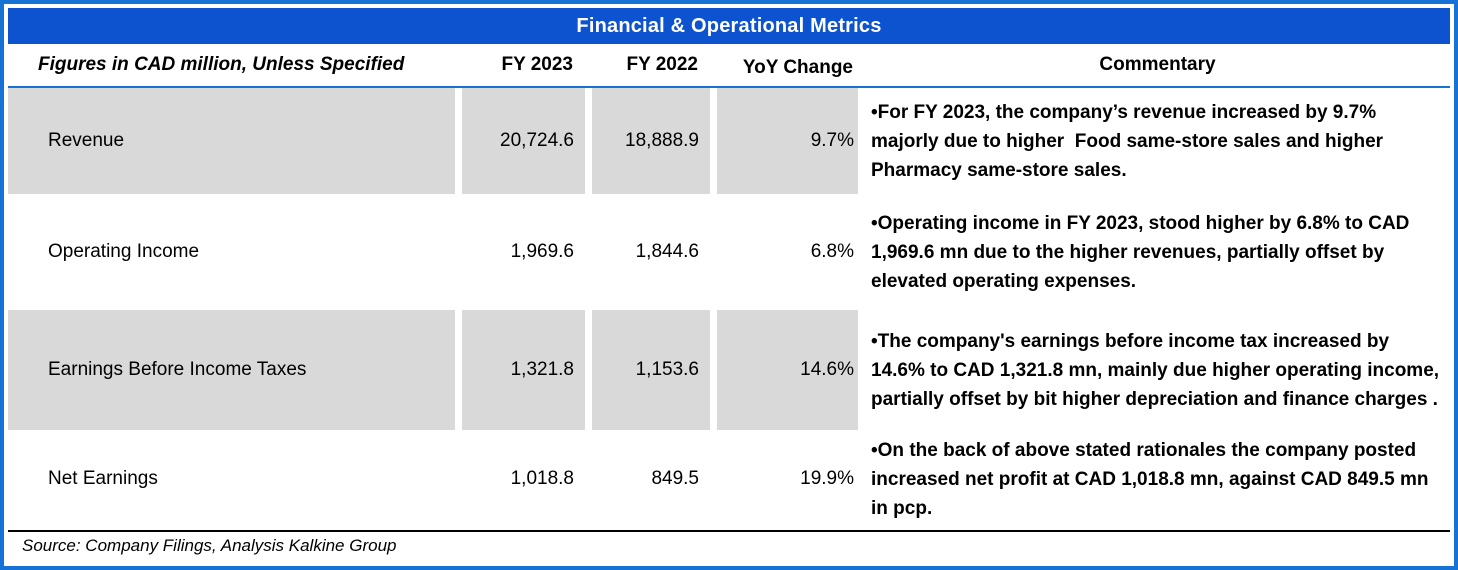 This screenshot has width=1458, height=570. What do you see at coordinates (787, 370) in the screenshot?
I see `yoy-change-cell: 14.6%` at bounding box center [787, 370].